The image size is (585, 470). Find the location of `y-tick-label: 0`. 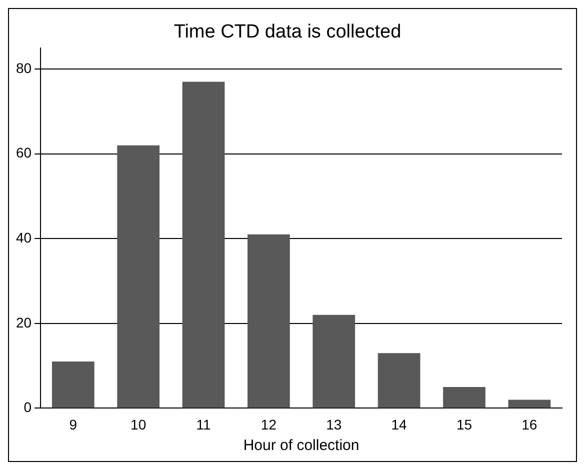

y-tick-label: 0 is located at coordinates (28, 407).